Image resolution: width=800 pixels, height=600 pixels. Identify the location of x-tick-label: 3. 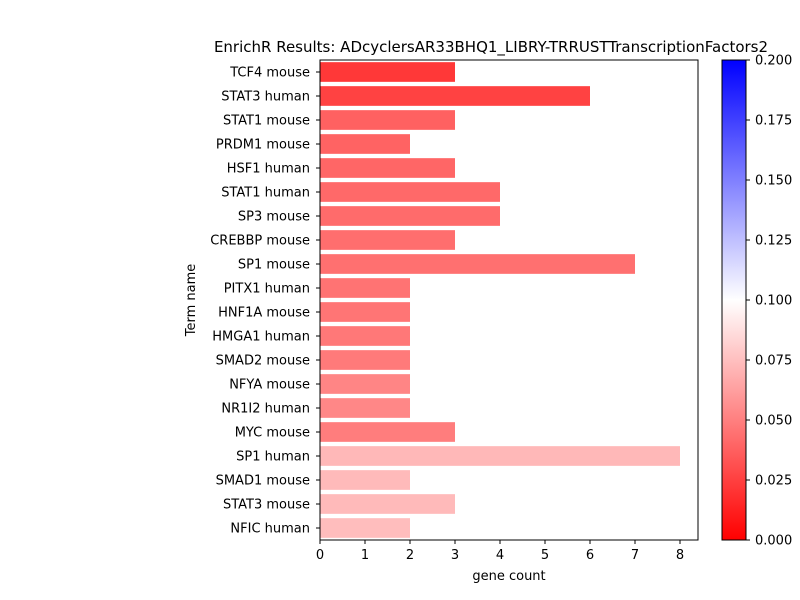
(455, 555).